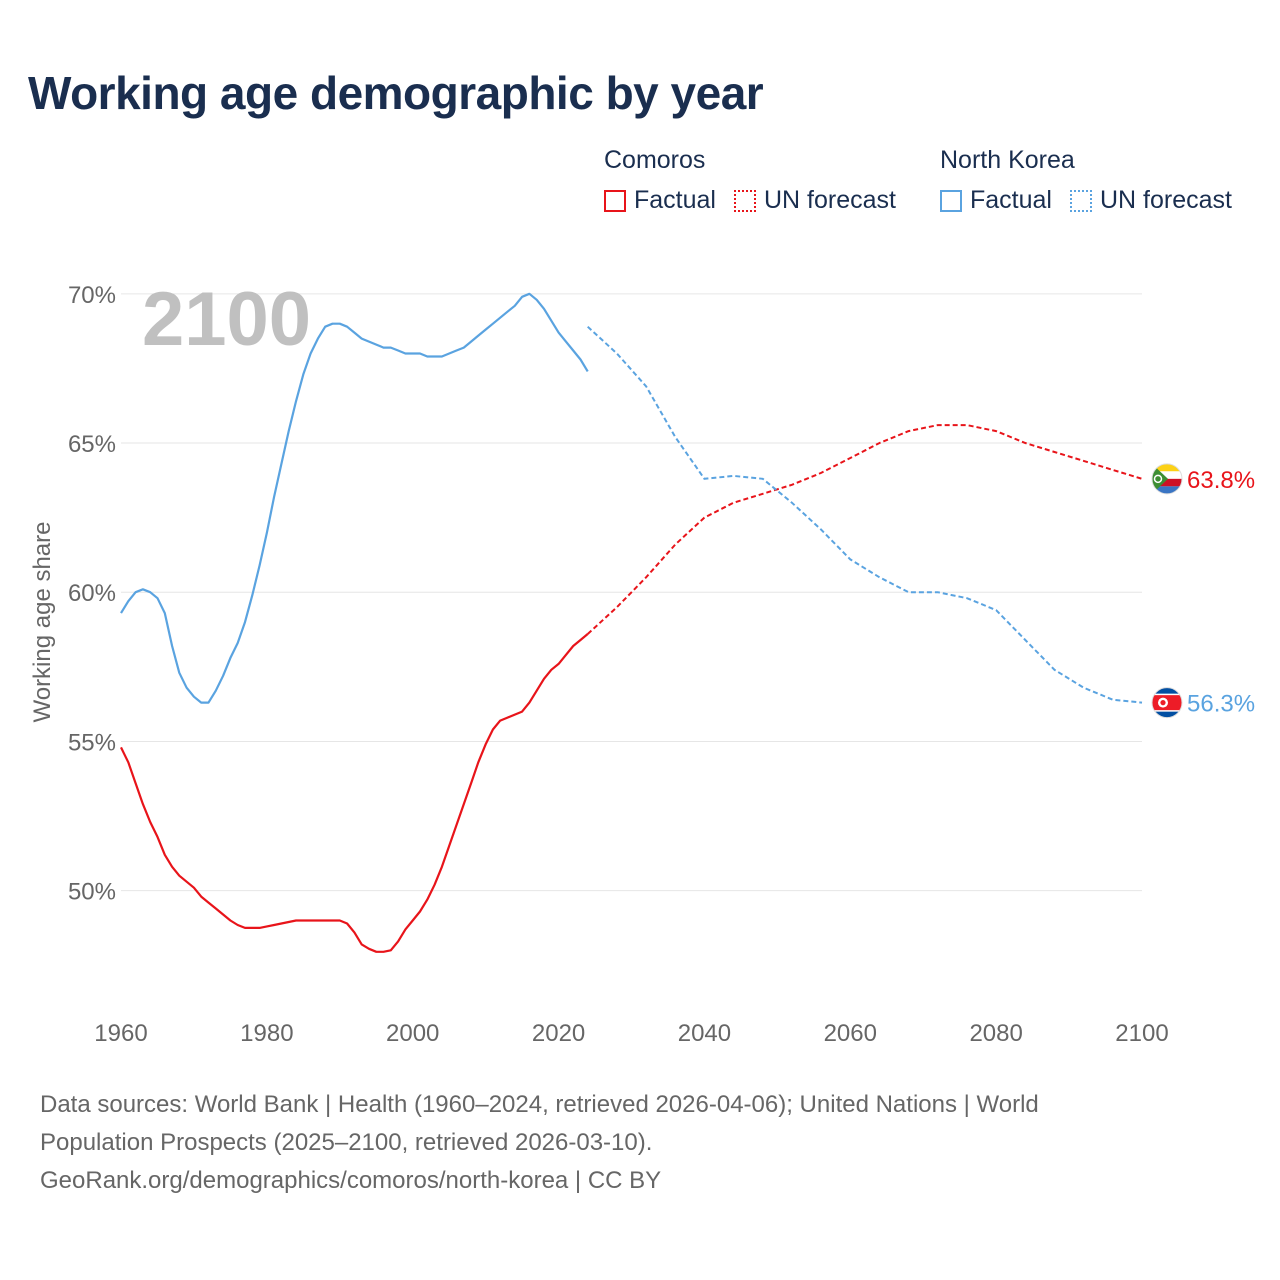 This screenshot has width=1280, height=1280. What do you see at coordinates (850, 1033) in the screenshot?
I see `x-tick-label: 2060` at bounding box center [850, 1033].